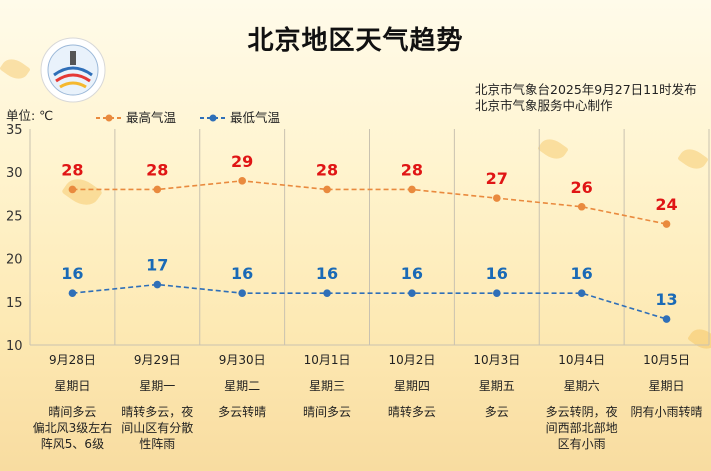 The height and width of the screenshot is (471, 711). What do you see at coordinates (411, 412) in the screenshot?
I see `day-description: 晴转多云` at bounding box center [411, 412].